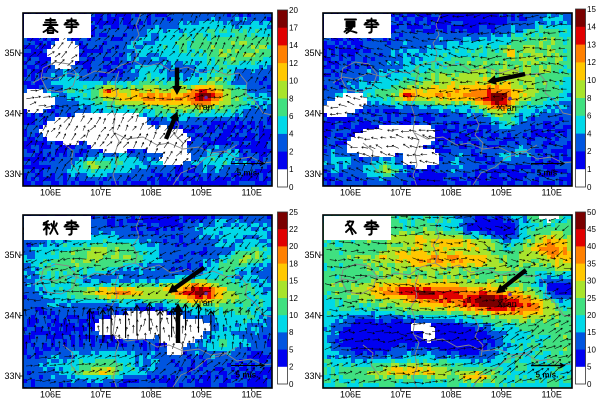  Describe the element at coordinates (591, 44) in the screenshot. I see `svg-text: 13` at that location.